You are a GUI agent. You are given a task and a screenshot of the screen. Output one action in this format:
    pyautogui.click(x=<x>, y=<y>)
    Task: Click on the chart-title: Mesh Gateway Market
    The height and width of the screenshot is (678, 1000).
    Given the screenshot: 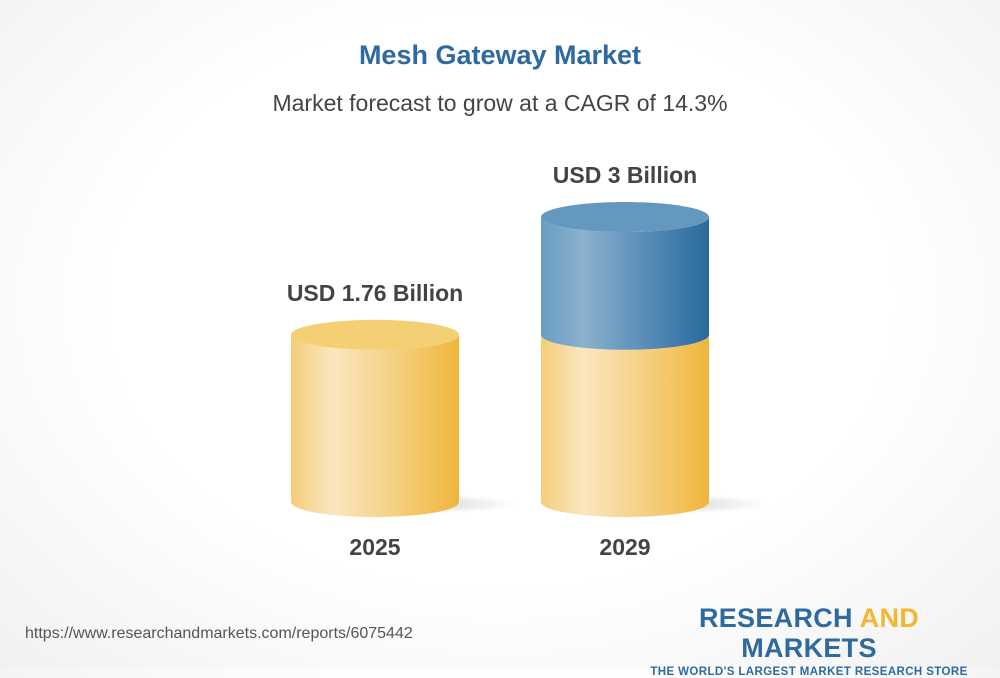 What is the action you would take?
    pyautogui.click(x=500, y=55)
    